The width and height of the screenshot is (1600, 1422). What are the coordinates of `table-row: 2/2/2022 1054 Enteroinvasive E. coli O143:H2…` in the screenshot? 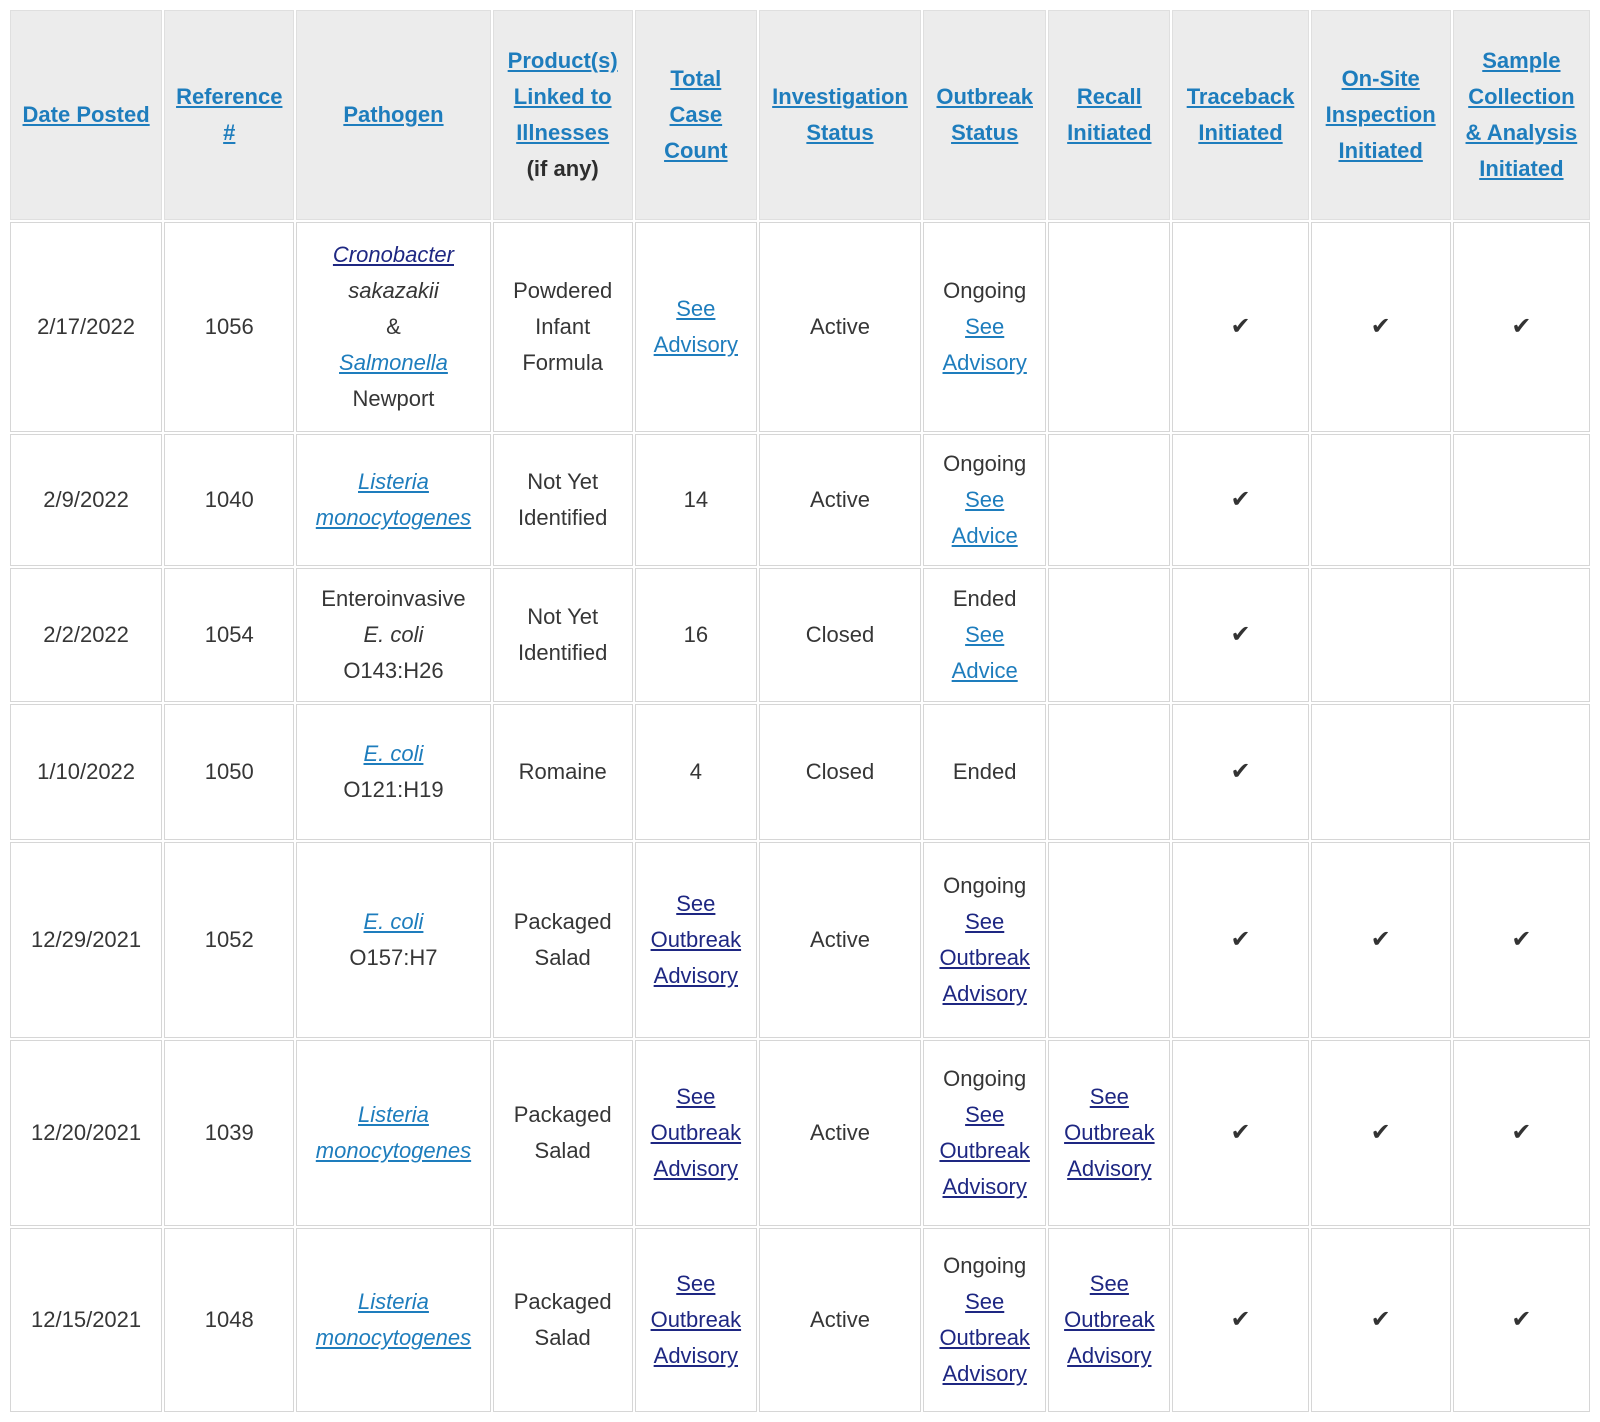 It's located at (800, 635).